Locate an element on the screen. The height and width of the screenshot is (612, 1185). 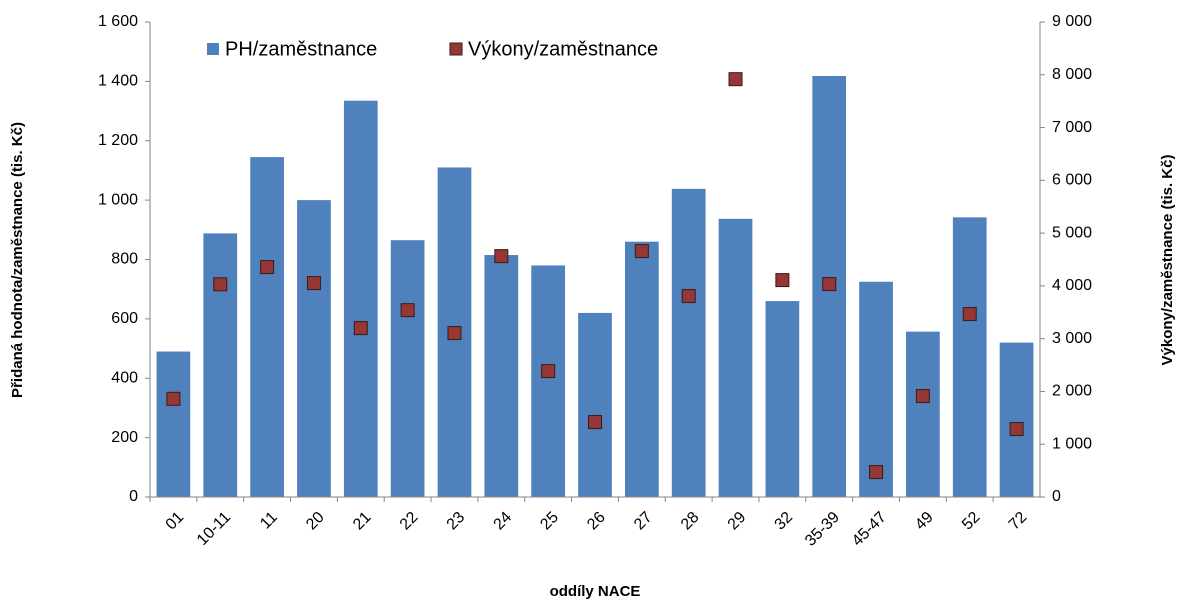
y-tick-label: 1 200 is located at coordinates (118, 140).